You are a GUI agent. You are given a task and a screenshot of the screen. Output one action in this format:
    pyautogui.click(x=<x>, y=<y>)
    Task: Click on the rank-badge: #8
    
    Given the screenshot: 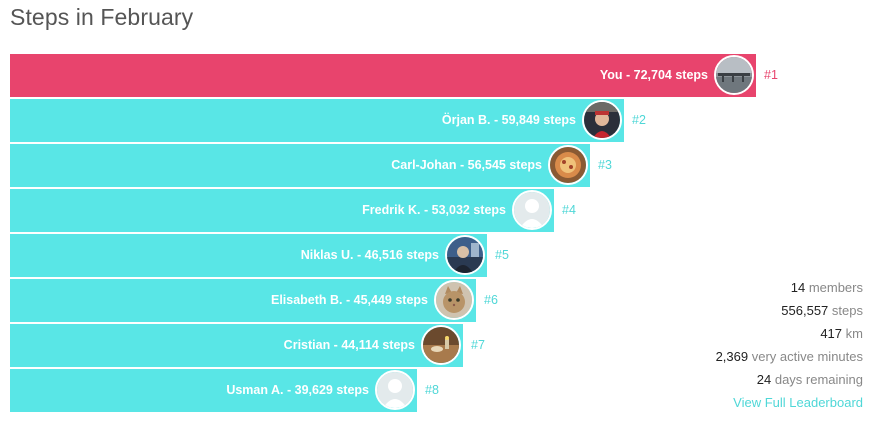 What is the action you would take?
    pyautogui.click(x=432, y=390)
    